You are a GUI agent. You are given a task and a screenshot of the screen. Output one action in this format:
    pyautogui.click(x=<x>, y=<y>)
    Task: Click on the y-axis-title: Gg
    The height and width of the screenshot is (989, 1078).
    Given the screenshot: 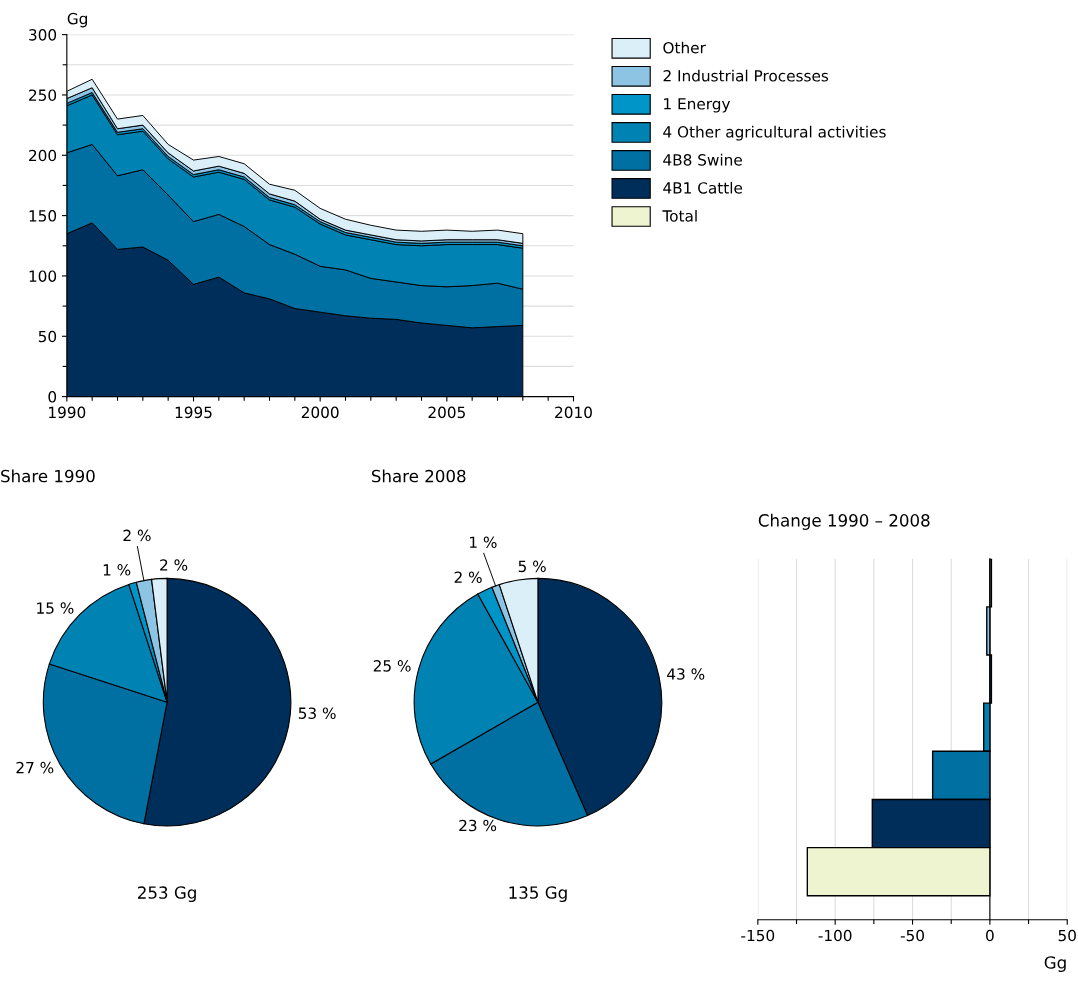 What is the action you would take?
    pyautogui.click(x=77, y=20)
    